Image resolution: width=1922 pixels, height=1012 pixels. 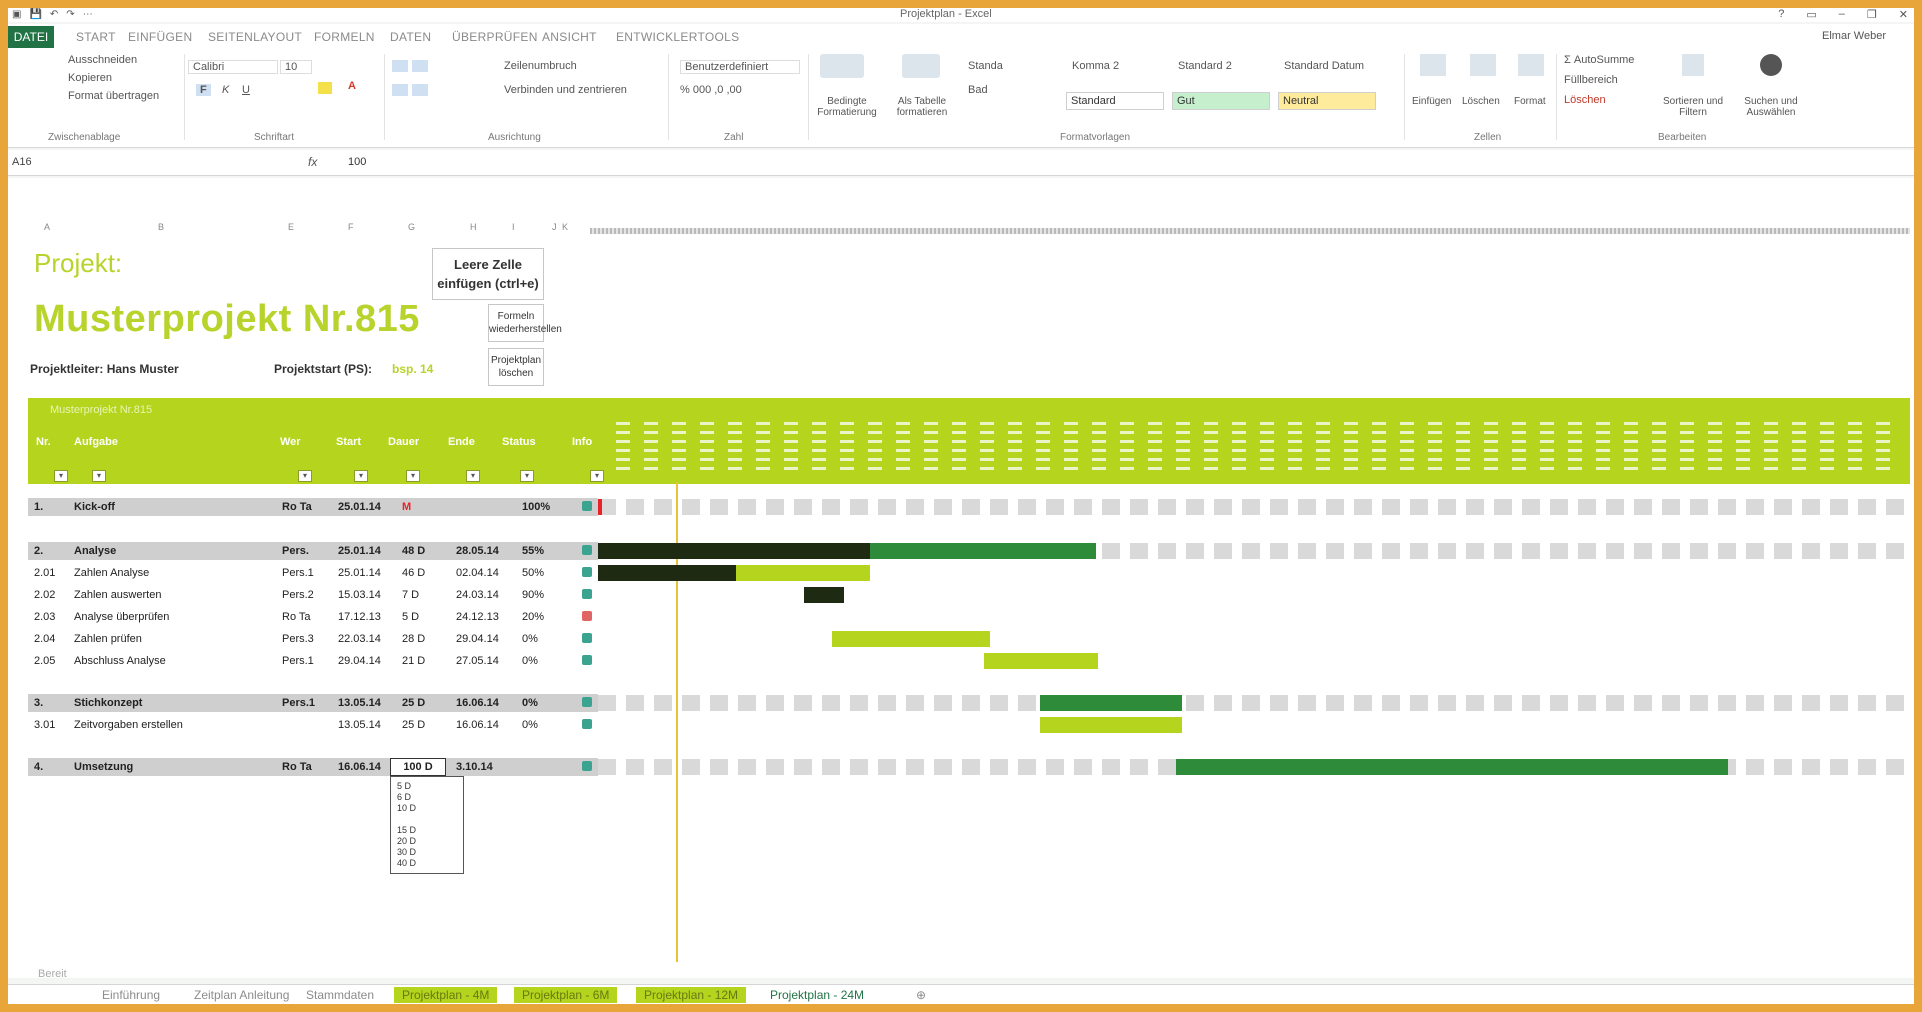 I want to click on cell-task: Zahlen Analyse, so click(x=112, y=573).